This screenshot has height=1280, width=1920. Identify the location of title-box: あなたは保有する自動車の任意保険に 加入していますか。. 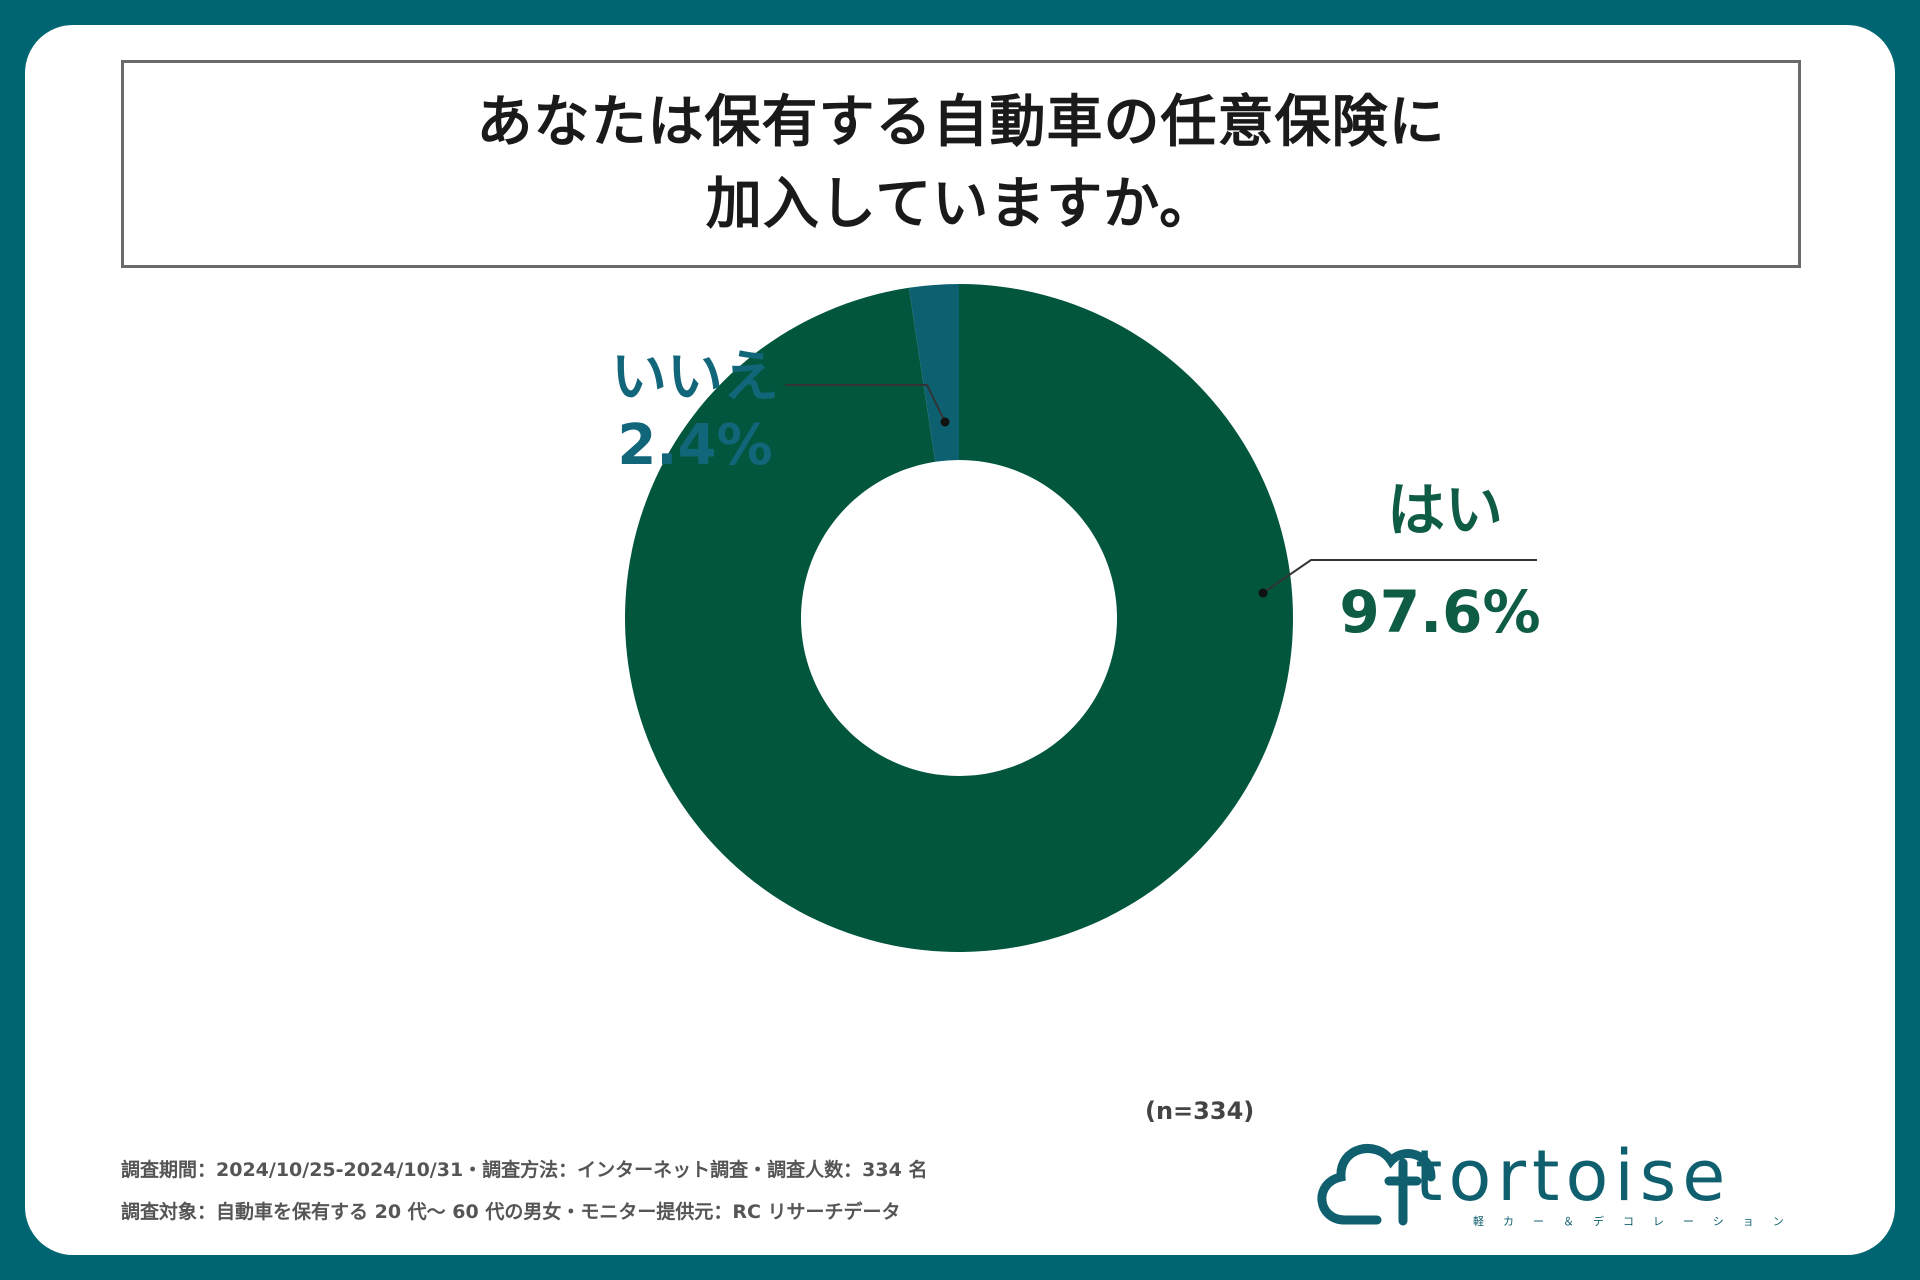
(961, 164).